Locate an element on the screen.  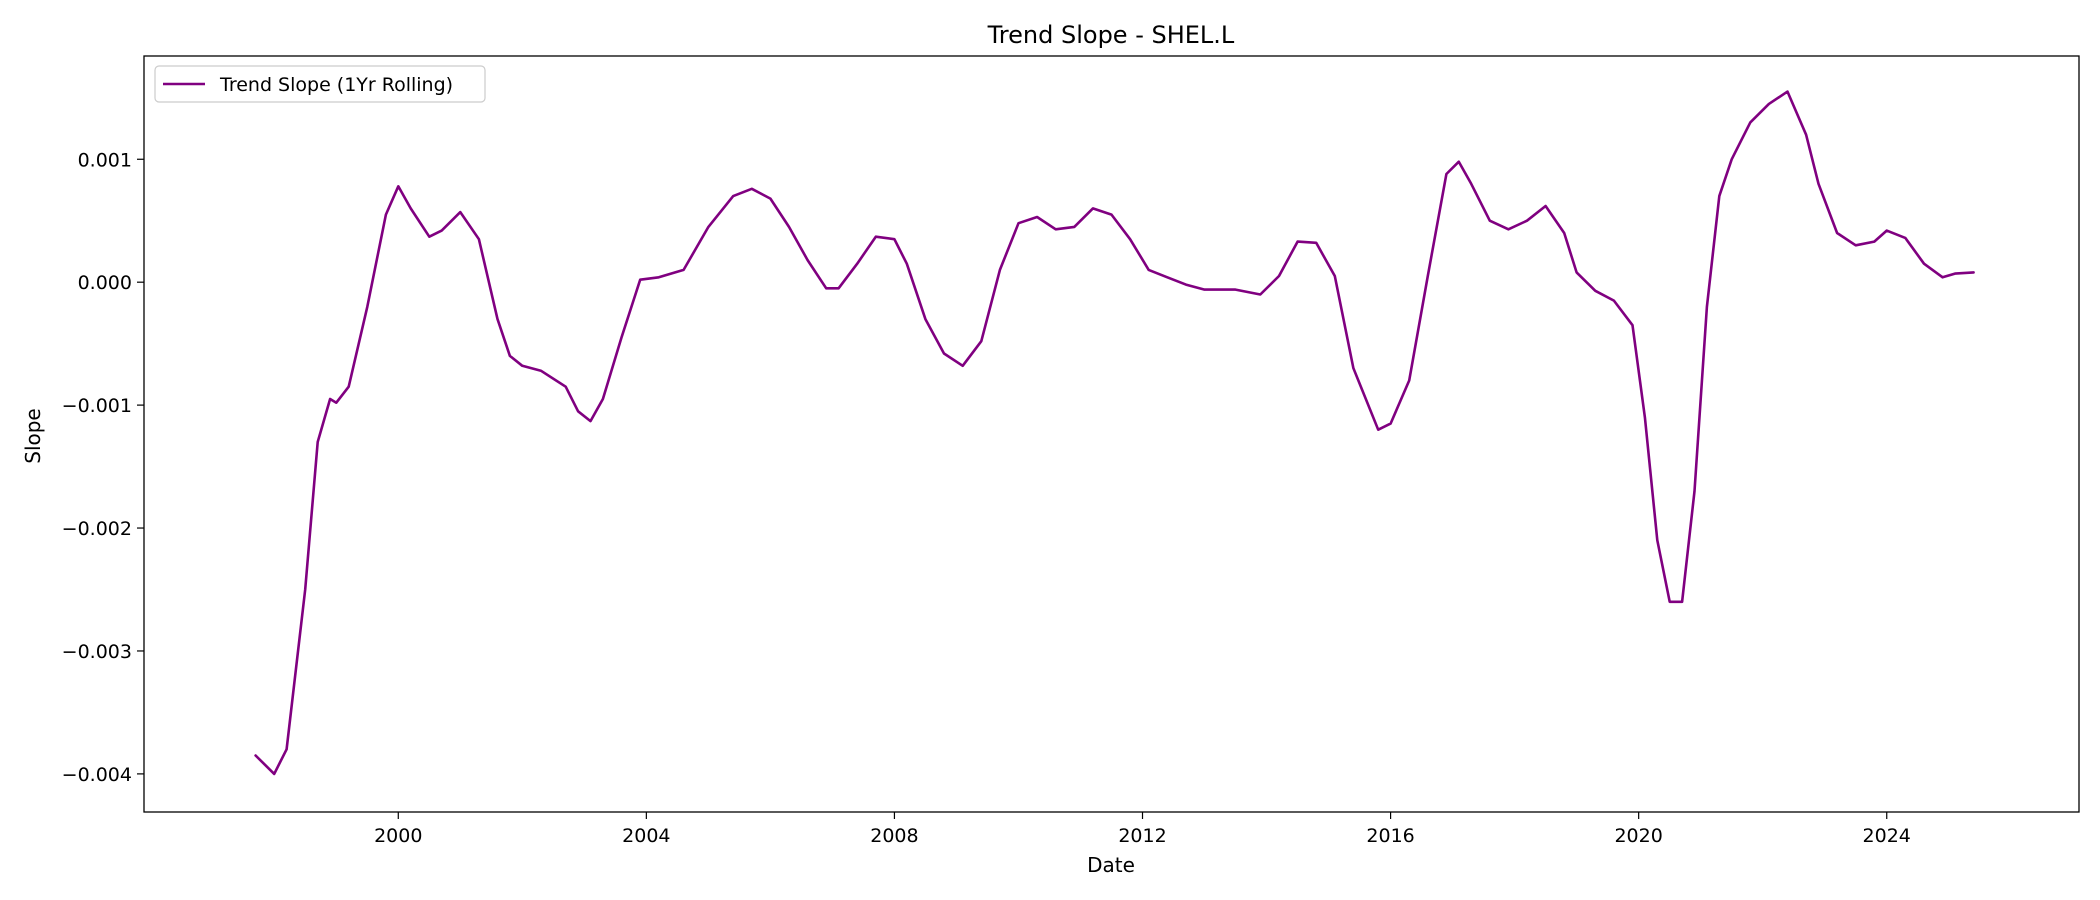
x-tick-label: 2000 is located at coordinates (398, 836).